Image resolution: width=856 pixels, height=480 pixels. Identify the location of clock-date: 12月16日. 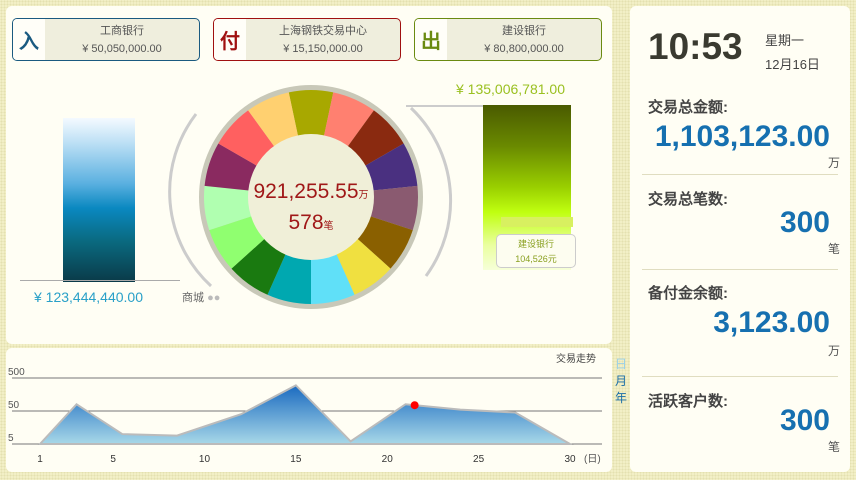
(792, 64).